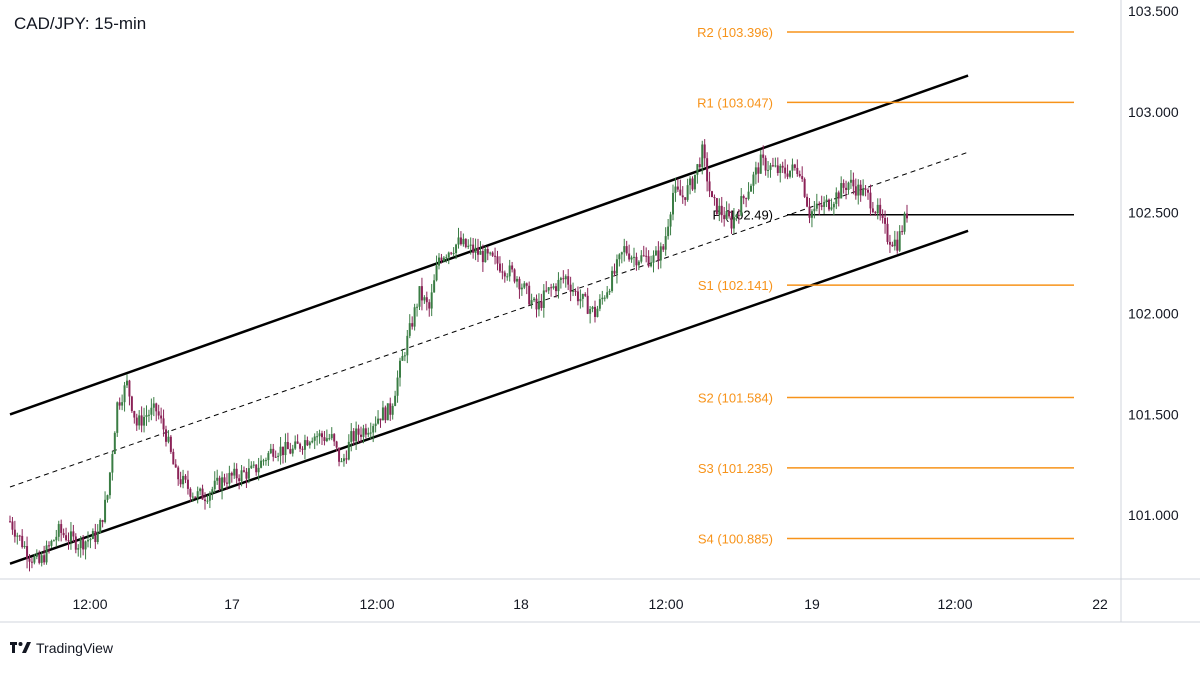  What do you see at coordinates (1153, 213) in the screenshot?
I see `y-tick-label: 102.500` at bounding box center [1153, 213].